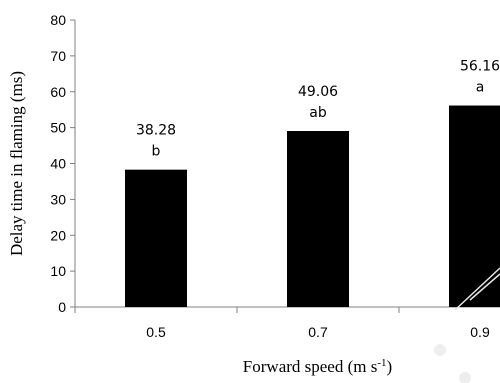 This screenshot has width=500, height=383. What do you see at coordinates (58, 235) in the screenshot?
I see `y-tick-label: 20` at bounding box center [58, 235].